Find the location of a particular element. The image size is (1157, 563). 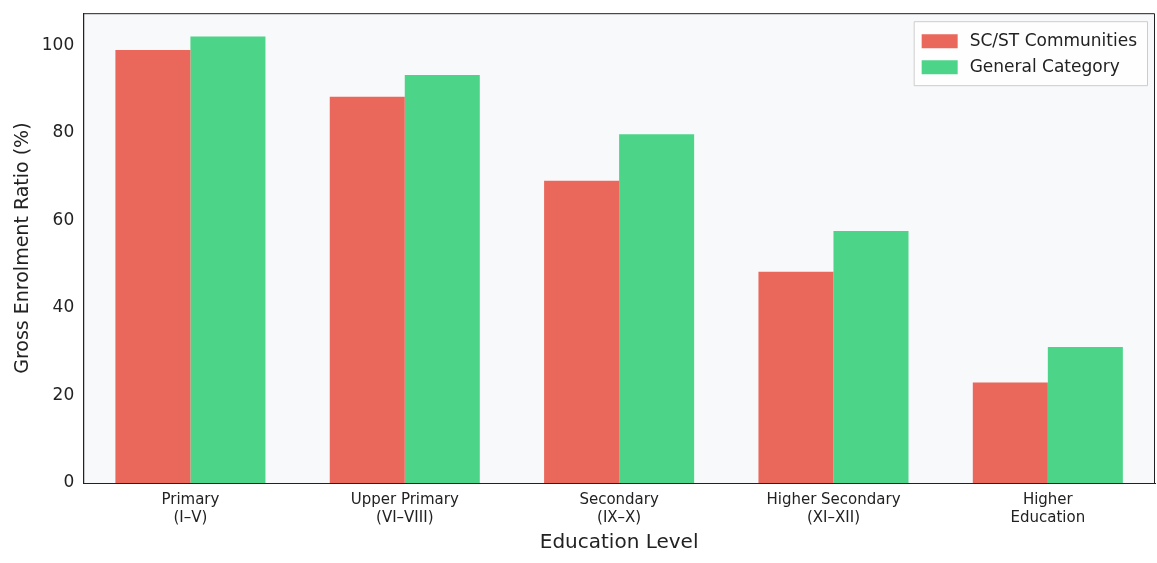

legend-label: General Category is located at coordinates (1044, 65).